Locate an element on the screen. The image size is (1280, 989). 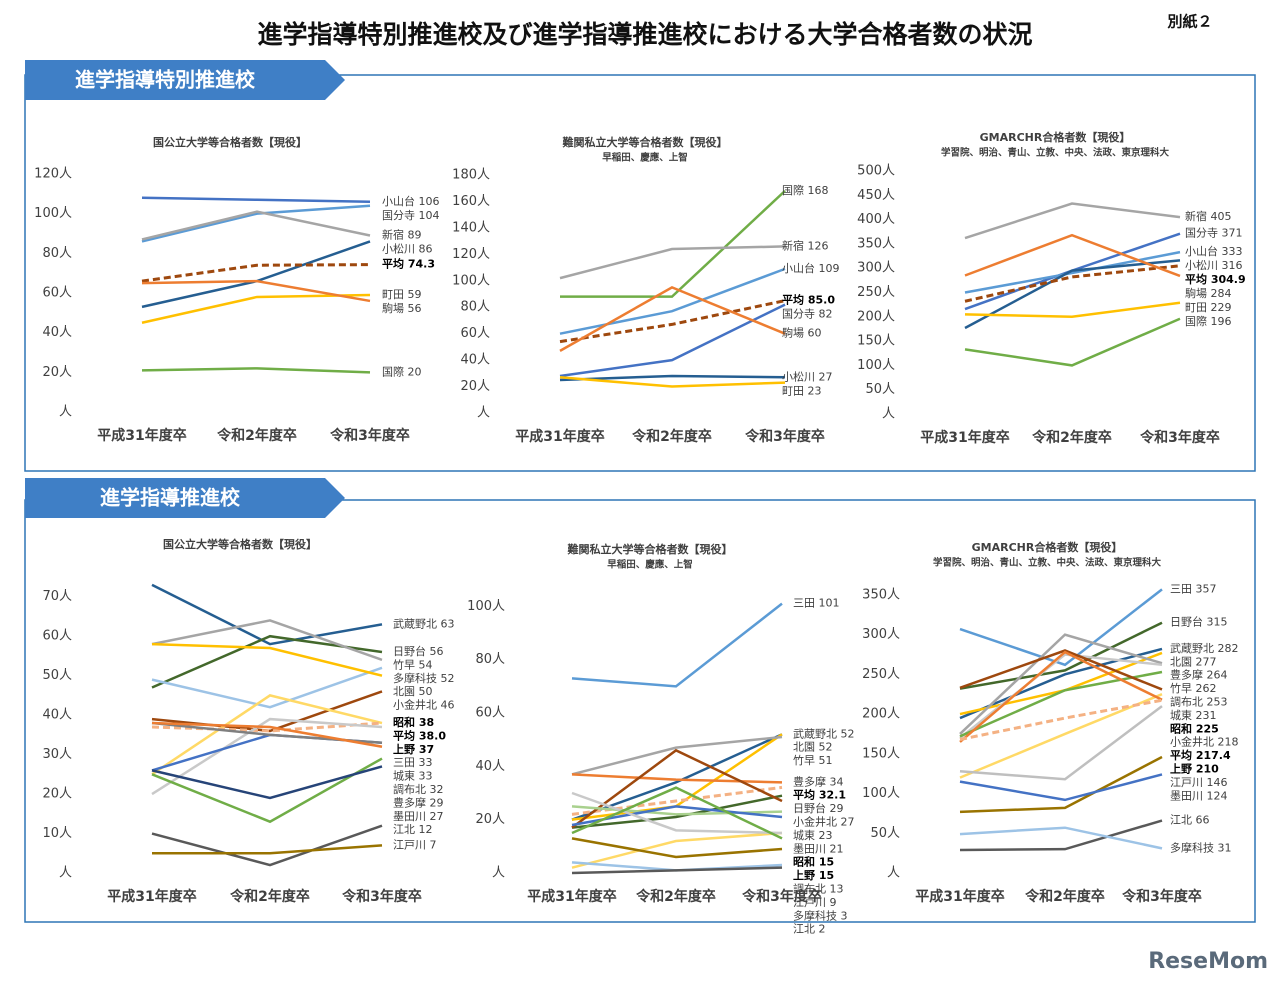
end-label: 調布北 13 is located at coordinates (818, 889).